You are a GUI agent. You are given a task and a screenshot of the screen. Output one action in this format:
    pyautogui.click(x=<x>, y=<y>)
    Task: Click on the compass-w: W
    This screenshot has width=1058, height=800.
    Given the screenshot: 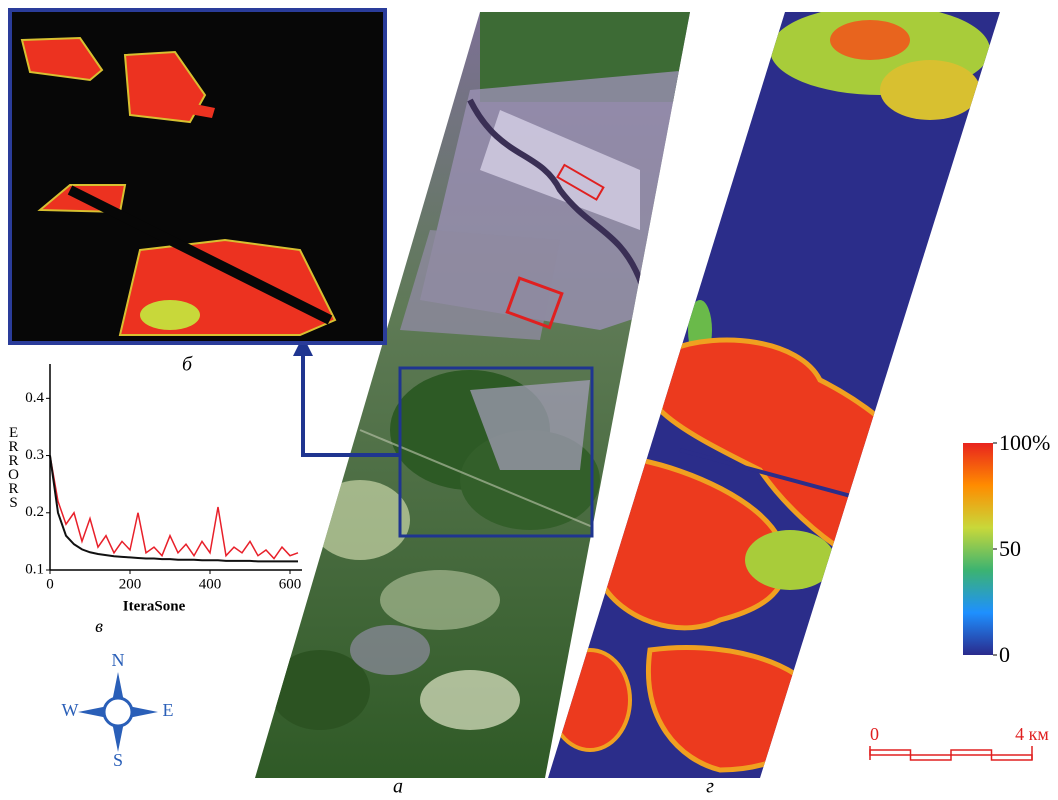 What is the action you would take?
    pyautogui.click(x=70, y=710)
    